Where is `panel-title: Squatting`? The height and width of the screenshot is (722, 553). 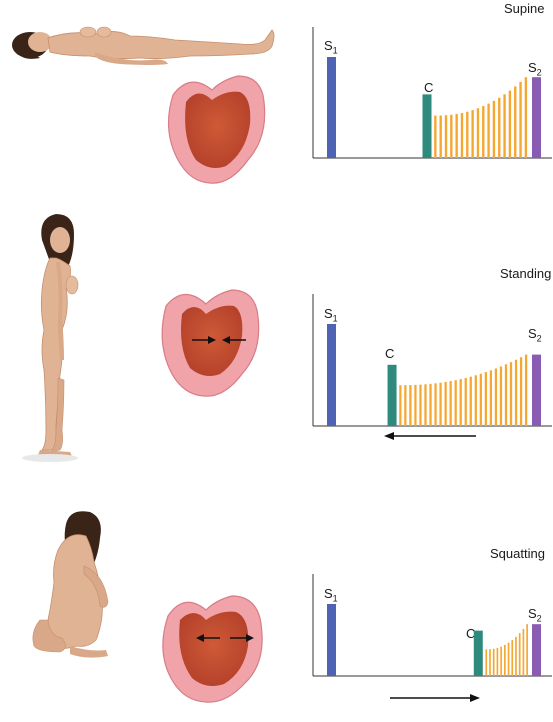 panel-title: Squatting is located at coordinates (517, 553).